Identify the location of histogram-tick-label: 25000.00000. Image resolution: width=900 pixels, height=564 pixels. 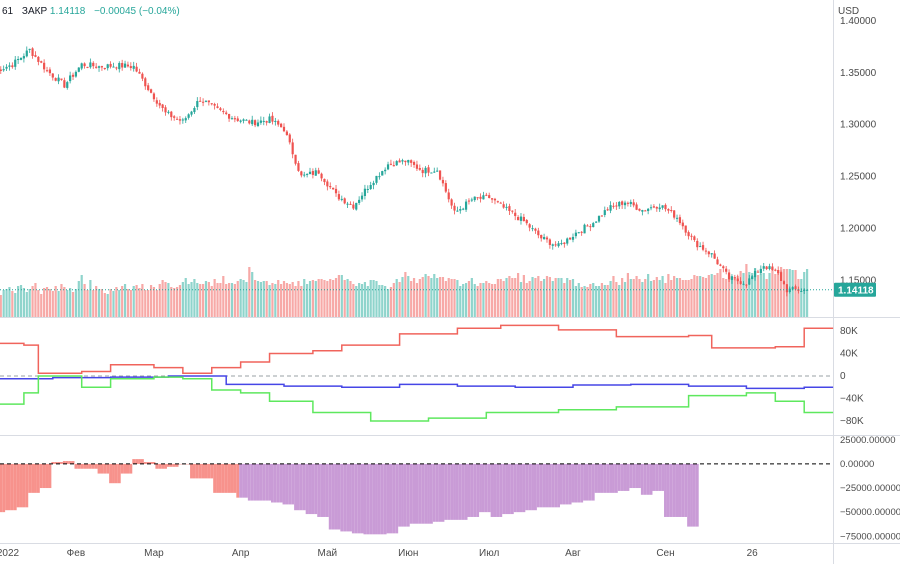
(867, 440).